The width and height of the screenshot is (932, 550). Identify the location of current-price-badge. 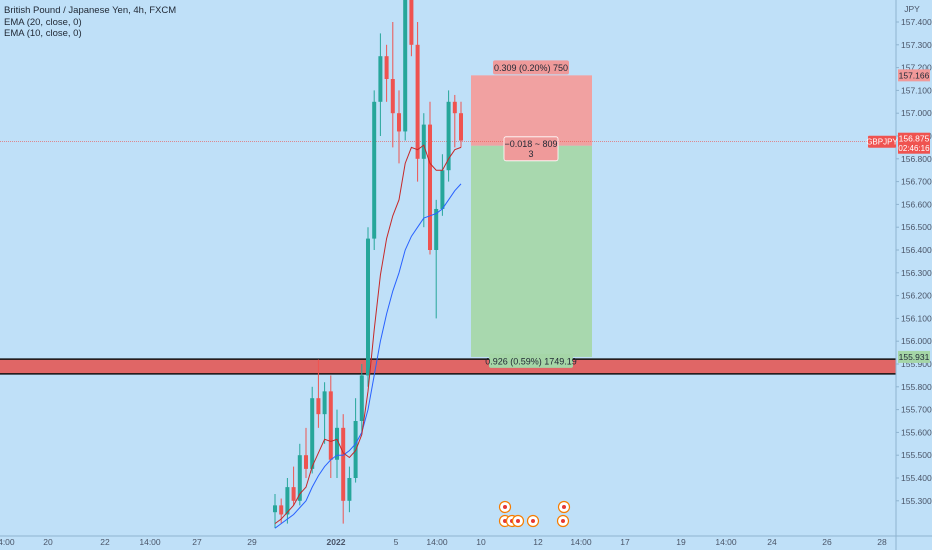
(914, 143).